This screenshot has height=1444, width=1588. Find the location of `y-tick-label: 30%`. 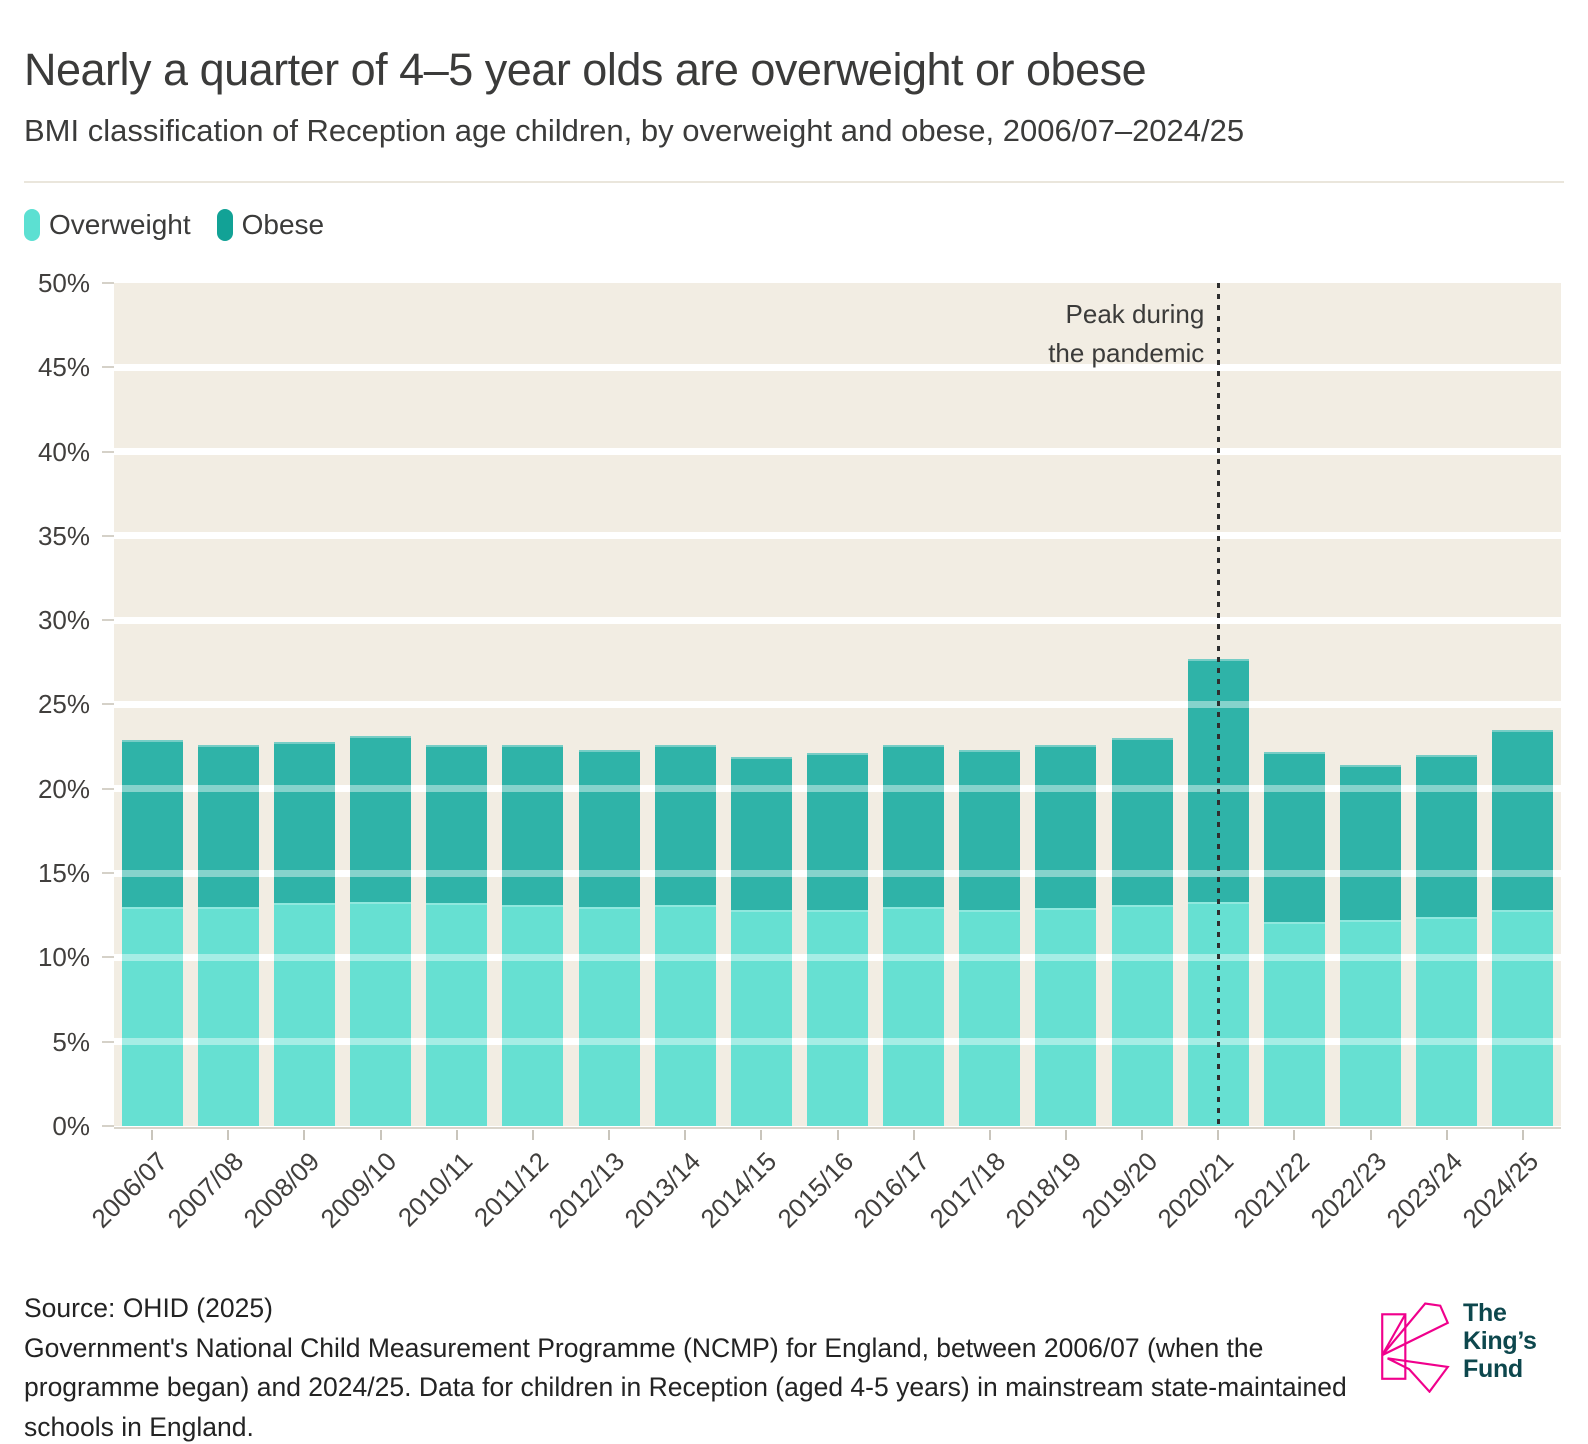

y-tick-label: 30% is located at coordinates (63, 620).